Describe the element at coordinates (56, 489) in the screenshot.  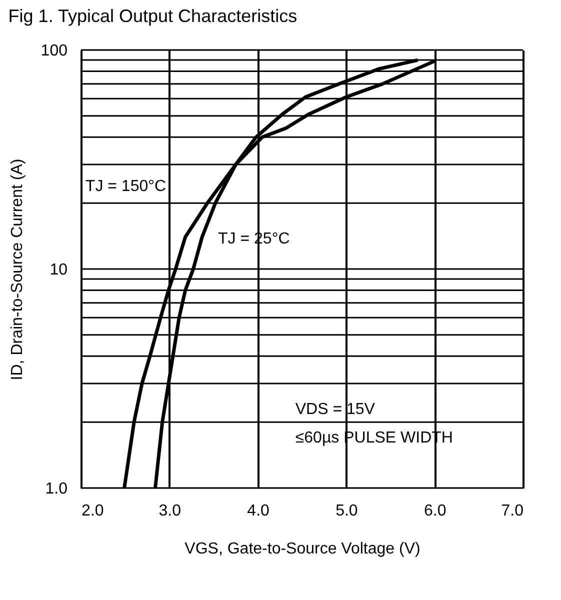
I see `y-tick-label: 1.0` at that location.